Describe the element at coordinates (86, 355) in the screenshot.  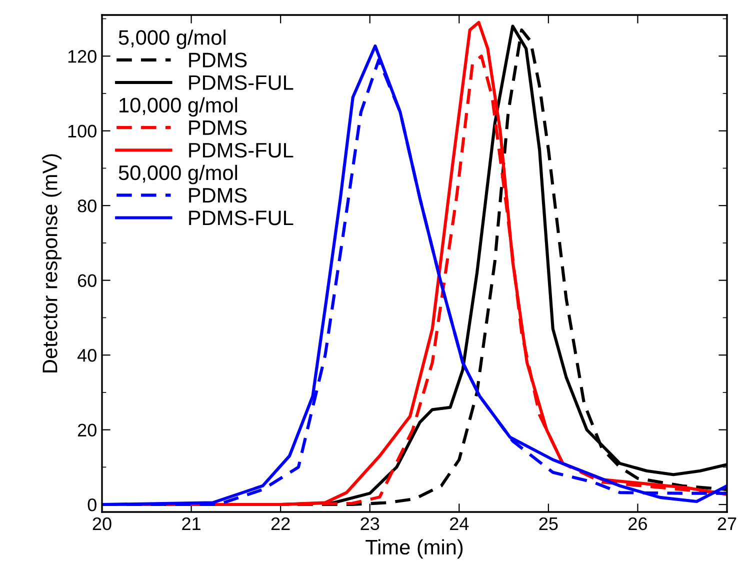
I see `y-tick-label: 40` at that location.